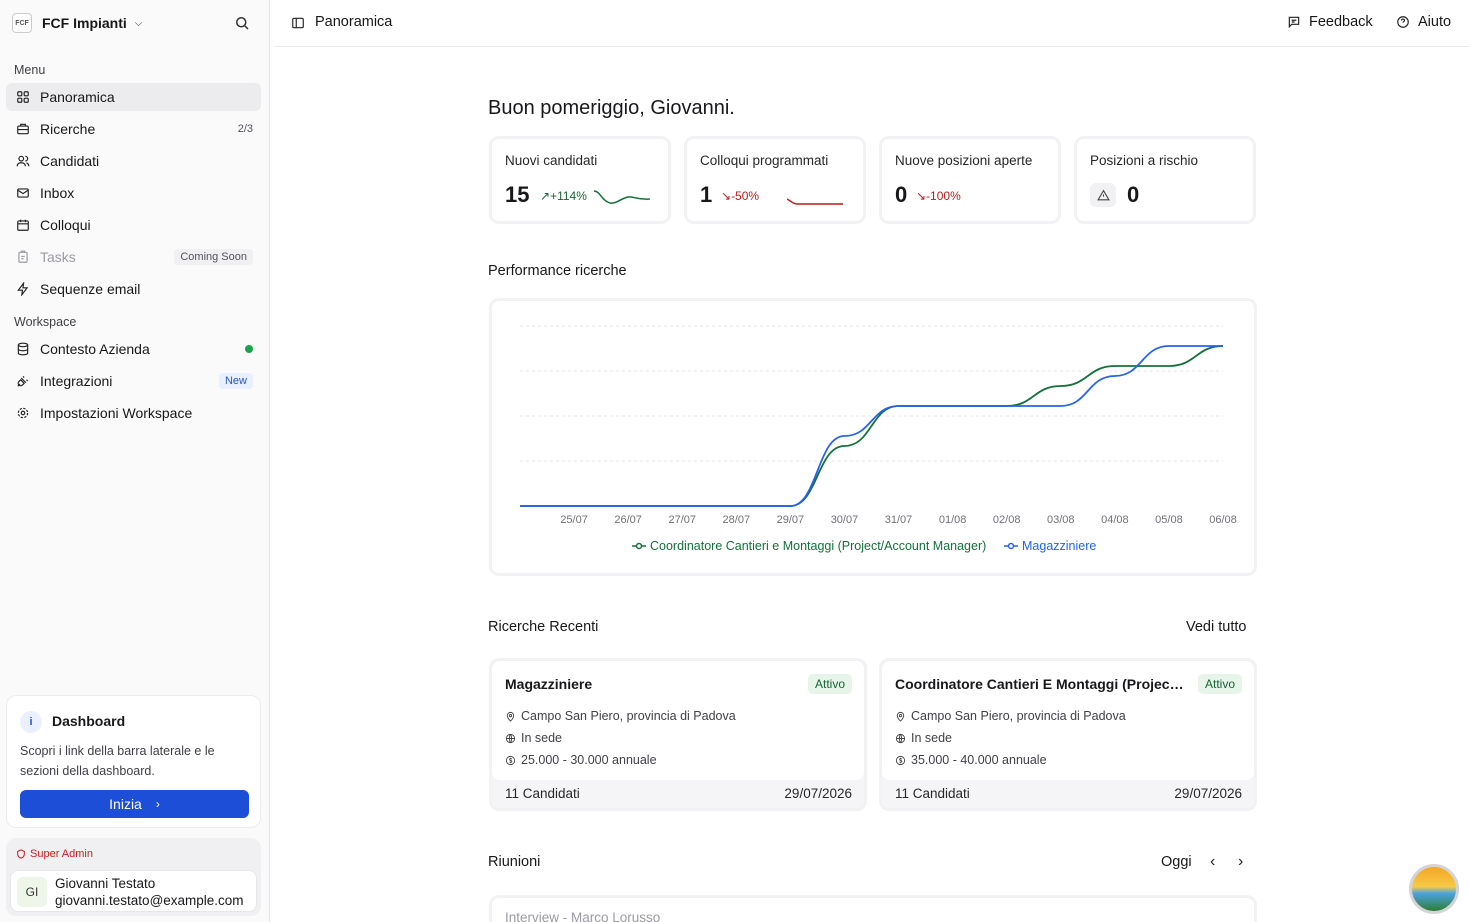 The image size is (1469, 922). Describe the element at coordinates (58, 257) in the screenshot. I see `sidebar-item-label: Tasks` at that location.